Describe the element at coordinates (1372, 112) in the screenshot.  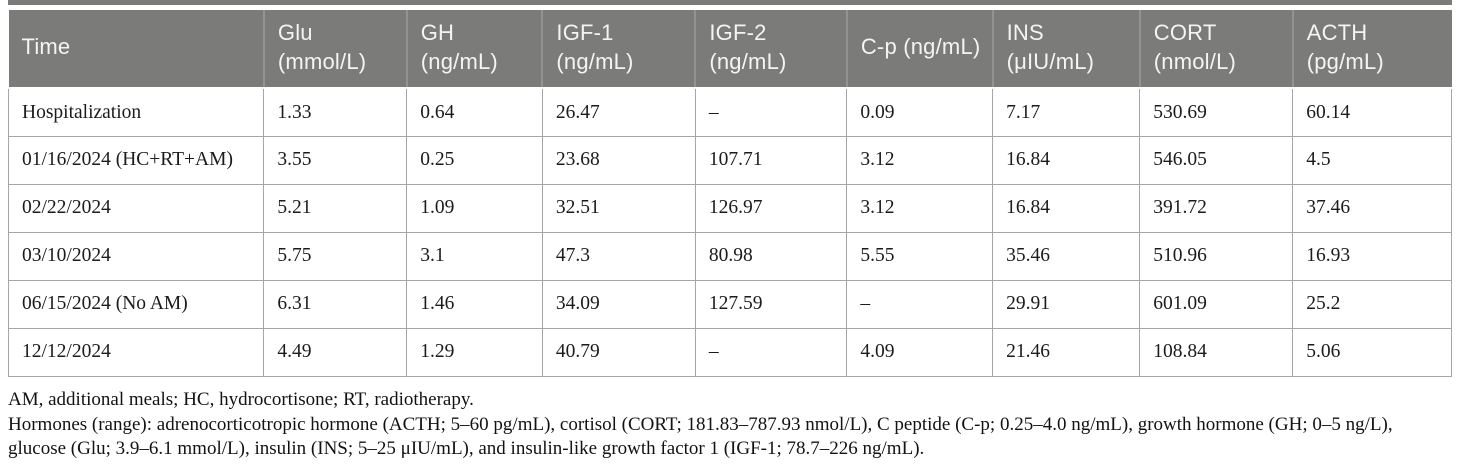
I see `cell-acth: 60.14` at that location.